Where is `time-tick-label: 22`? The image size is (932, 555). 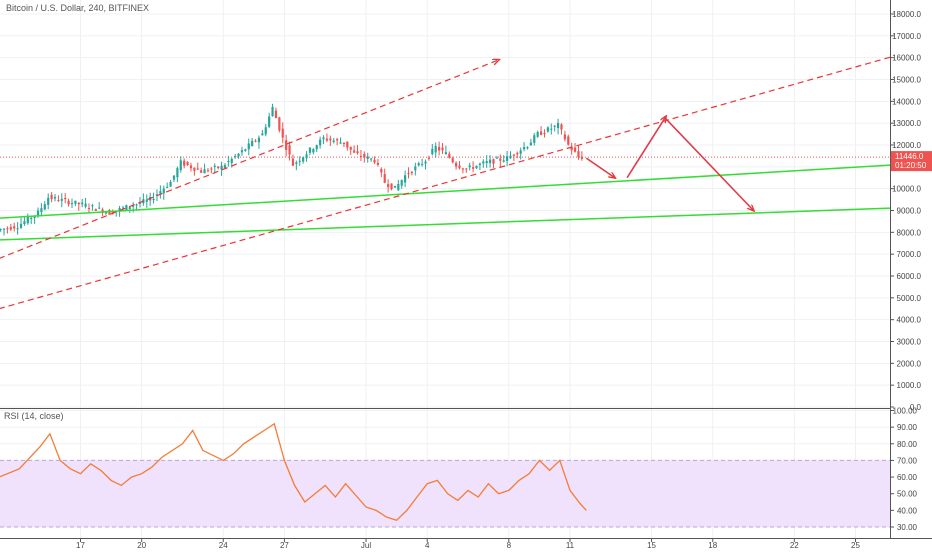 time-tick-label: 22 is located at coordinates (794, 545).